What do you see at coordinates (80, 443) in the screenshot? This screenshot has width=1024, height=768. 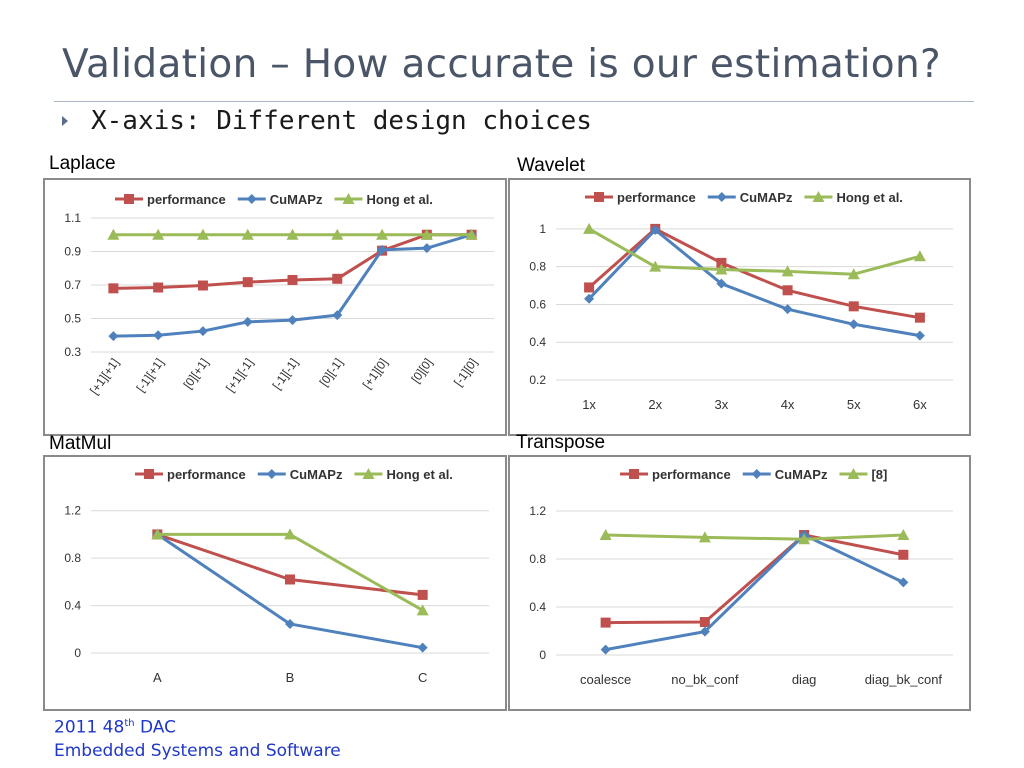 I see `matmul-panel-label: MatMul` at bounding box center [80, 443].